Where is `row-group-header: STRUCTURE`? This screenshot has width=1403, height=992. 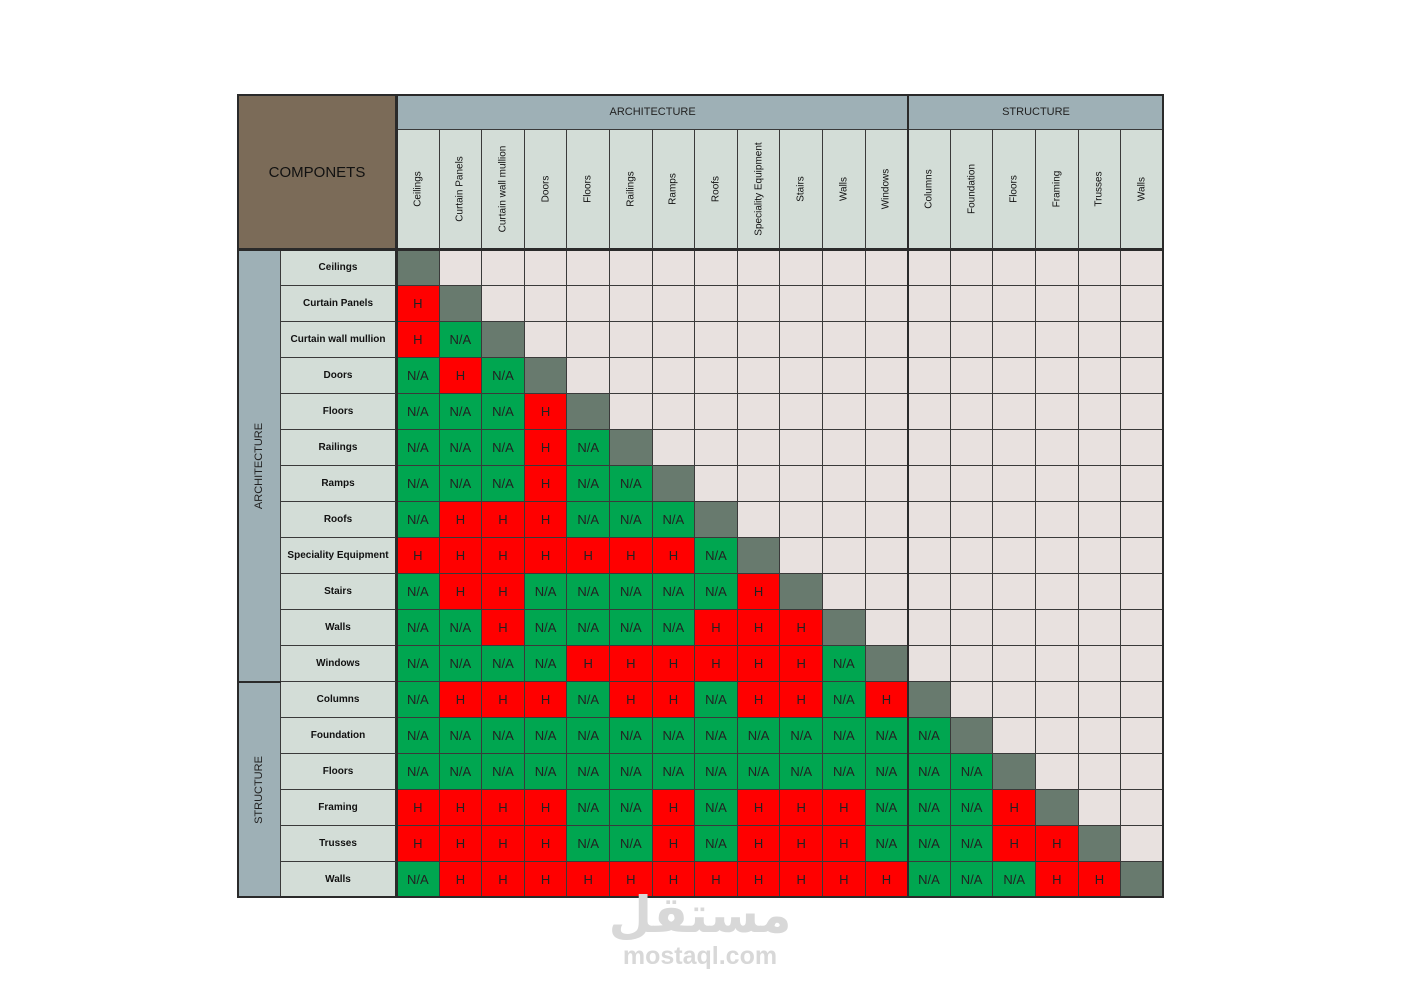
row-group-header: STRUCTURE is located at coordinates (259, 790).